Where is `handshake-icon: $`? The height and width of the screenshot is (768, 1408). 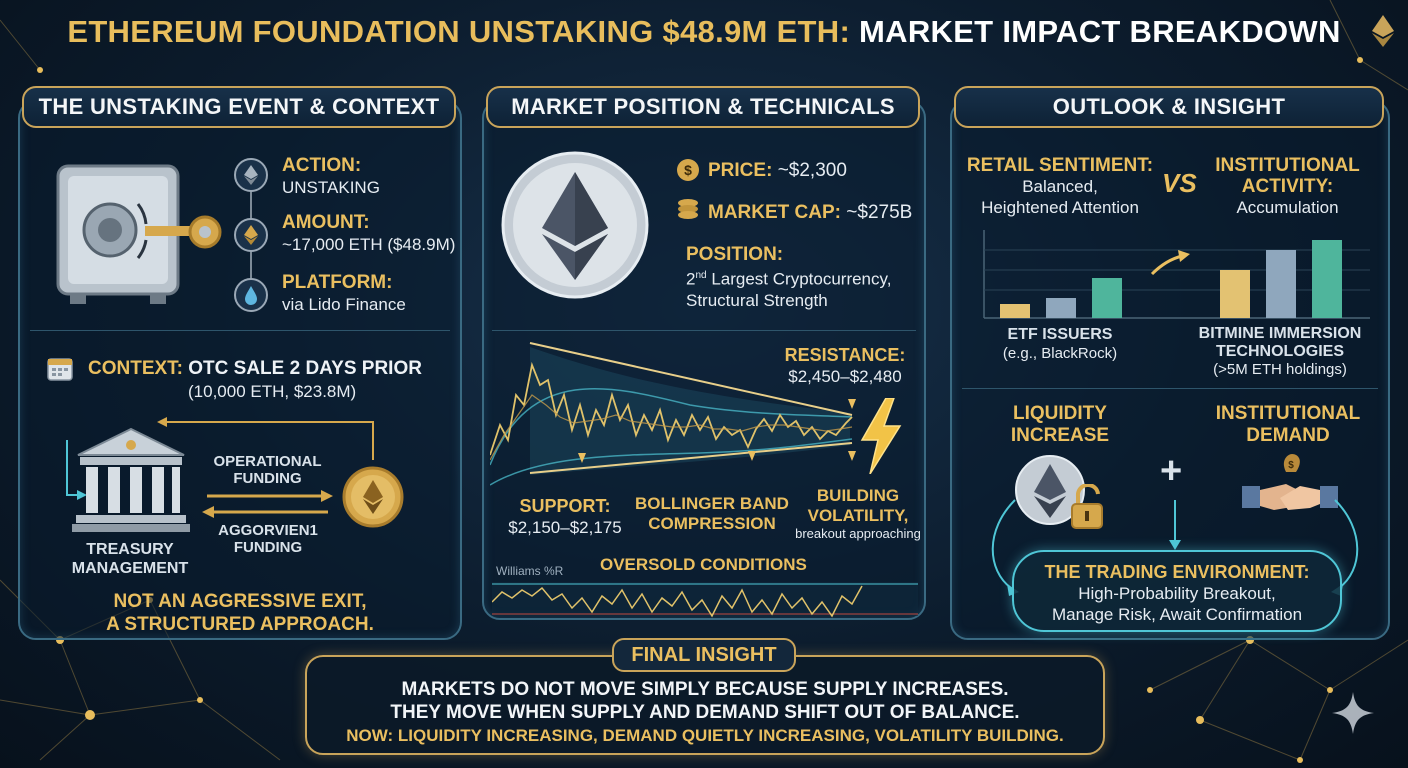 handshake-icon: $ is located at coordinates (1290, 482).